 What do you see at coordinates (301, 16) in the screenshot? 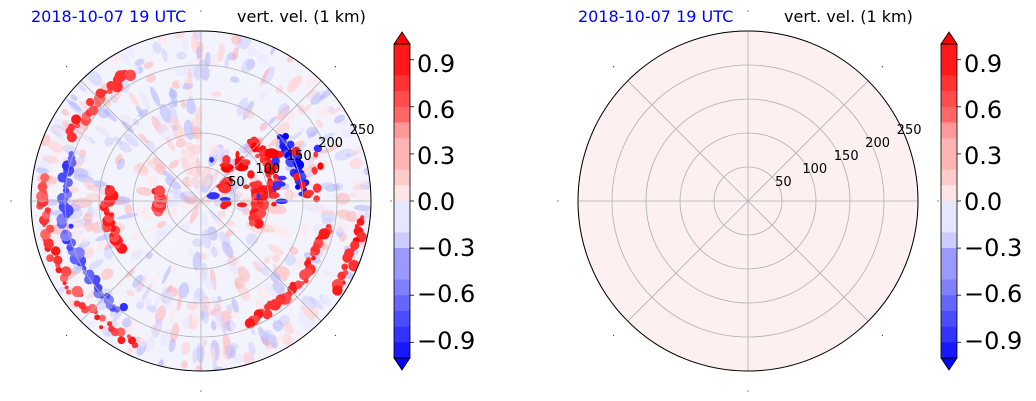
I see `left-title-field: vert. vel. (1 km)` at bounding box center [301, 16].